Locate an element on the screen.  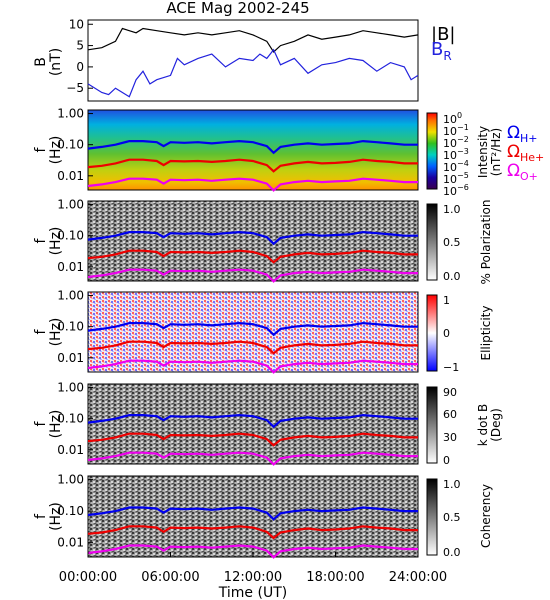
field-ytick-label: 5 is located at coordinates (80, 46).